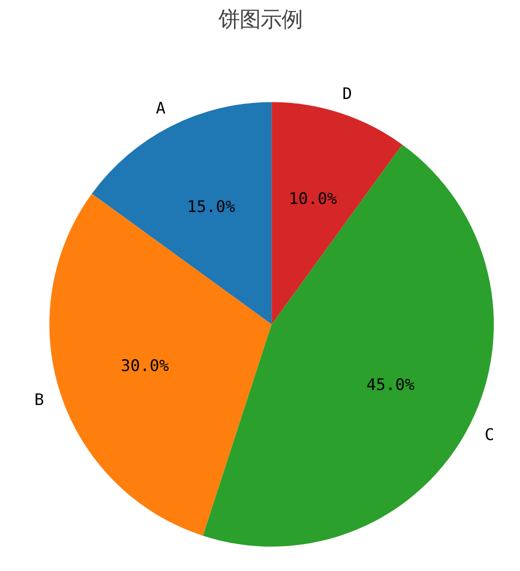 The image size is (520, 571). Describe the element at coordinates (347, 94) in the screenshot. I see `slice-label: D` at that location.